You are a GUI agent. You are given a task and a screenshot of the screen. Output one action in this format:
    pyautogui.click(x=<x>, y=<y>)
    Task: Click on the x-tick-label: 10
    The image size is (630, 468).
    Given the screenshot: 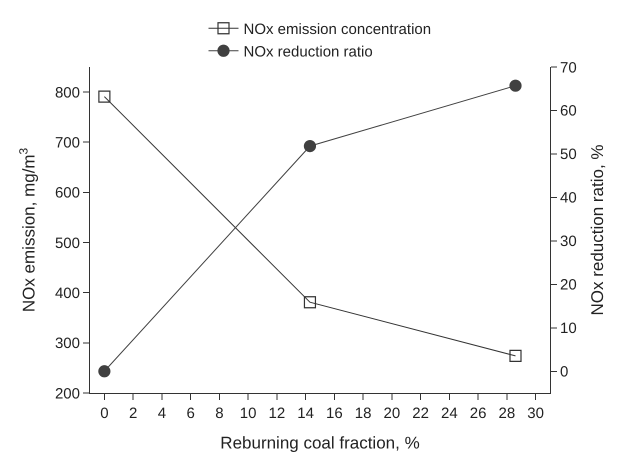 What is the action you would take?
    pyautogui.click(x=248, y=413)
    